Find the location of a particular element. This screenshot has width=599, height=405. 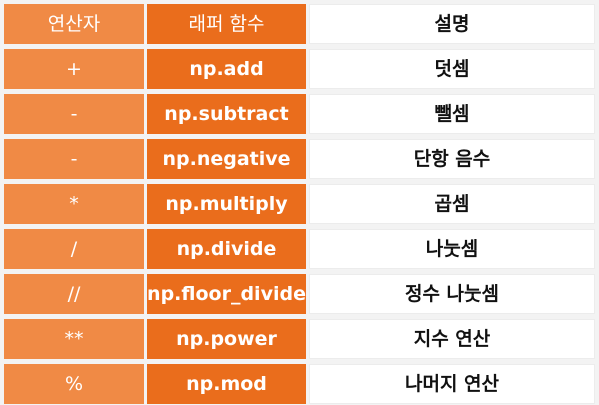

row-operator: ** is located at coordinates (74, 339).